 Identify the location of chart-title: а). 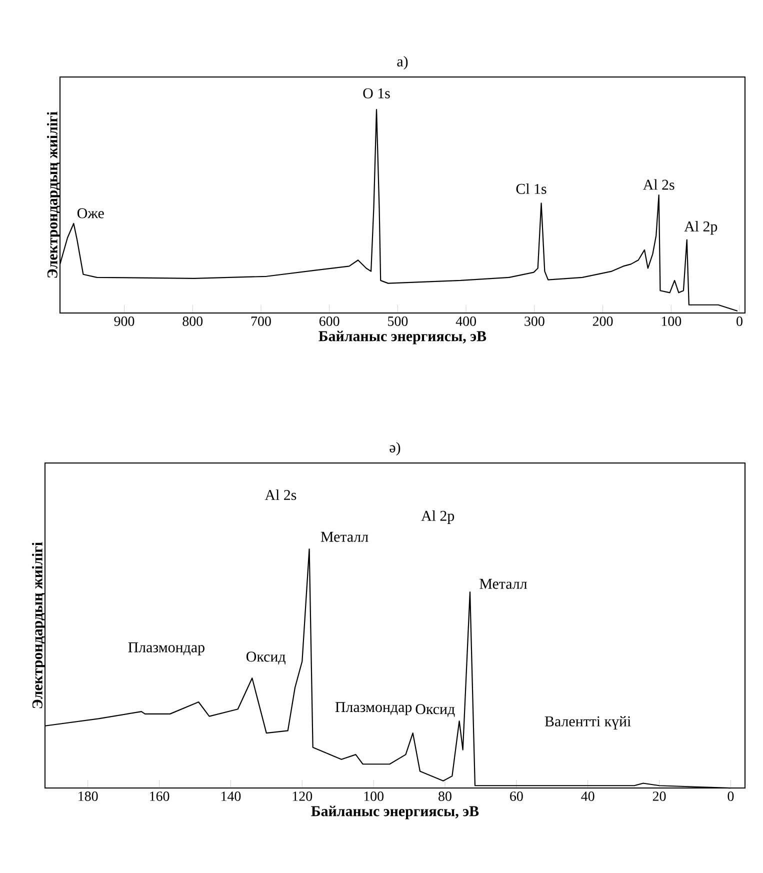
(402, 63).